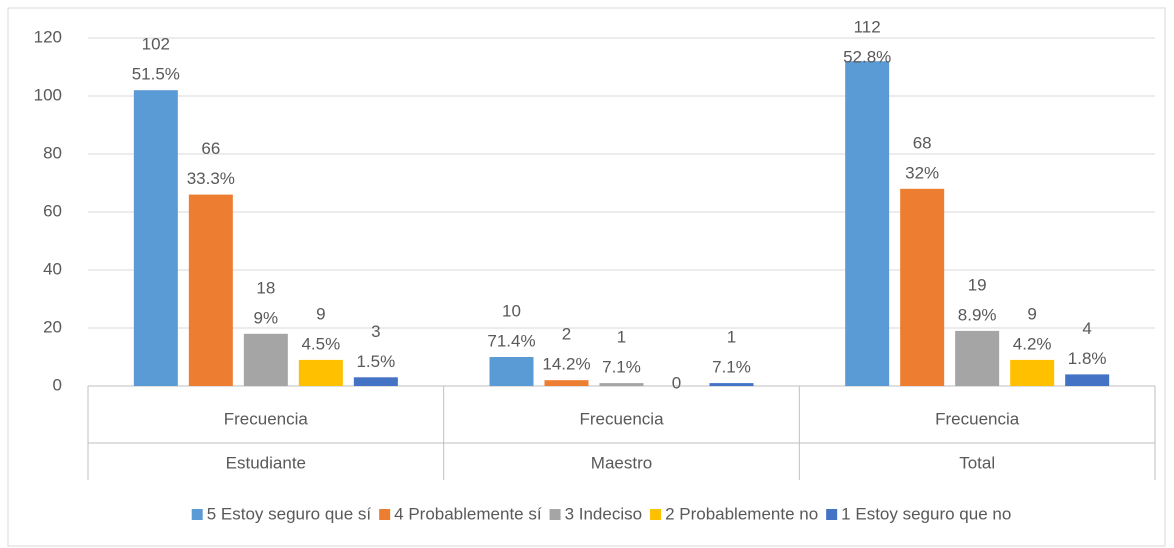 The width and height of the screenshot is (1174, 548). I want to click on percent-label: 8.9%, so click(977, 314).